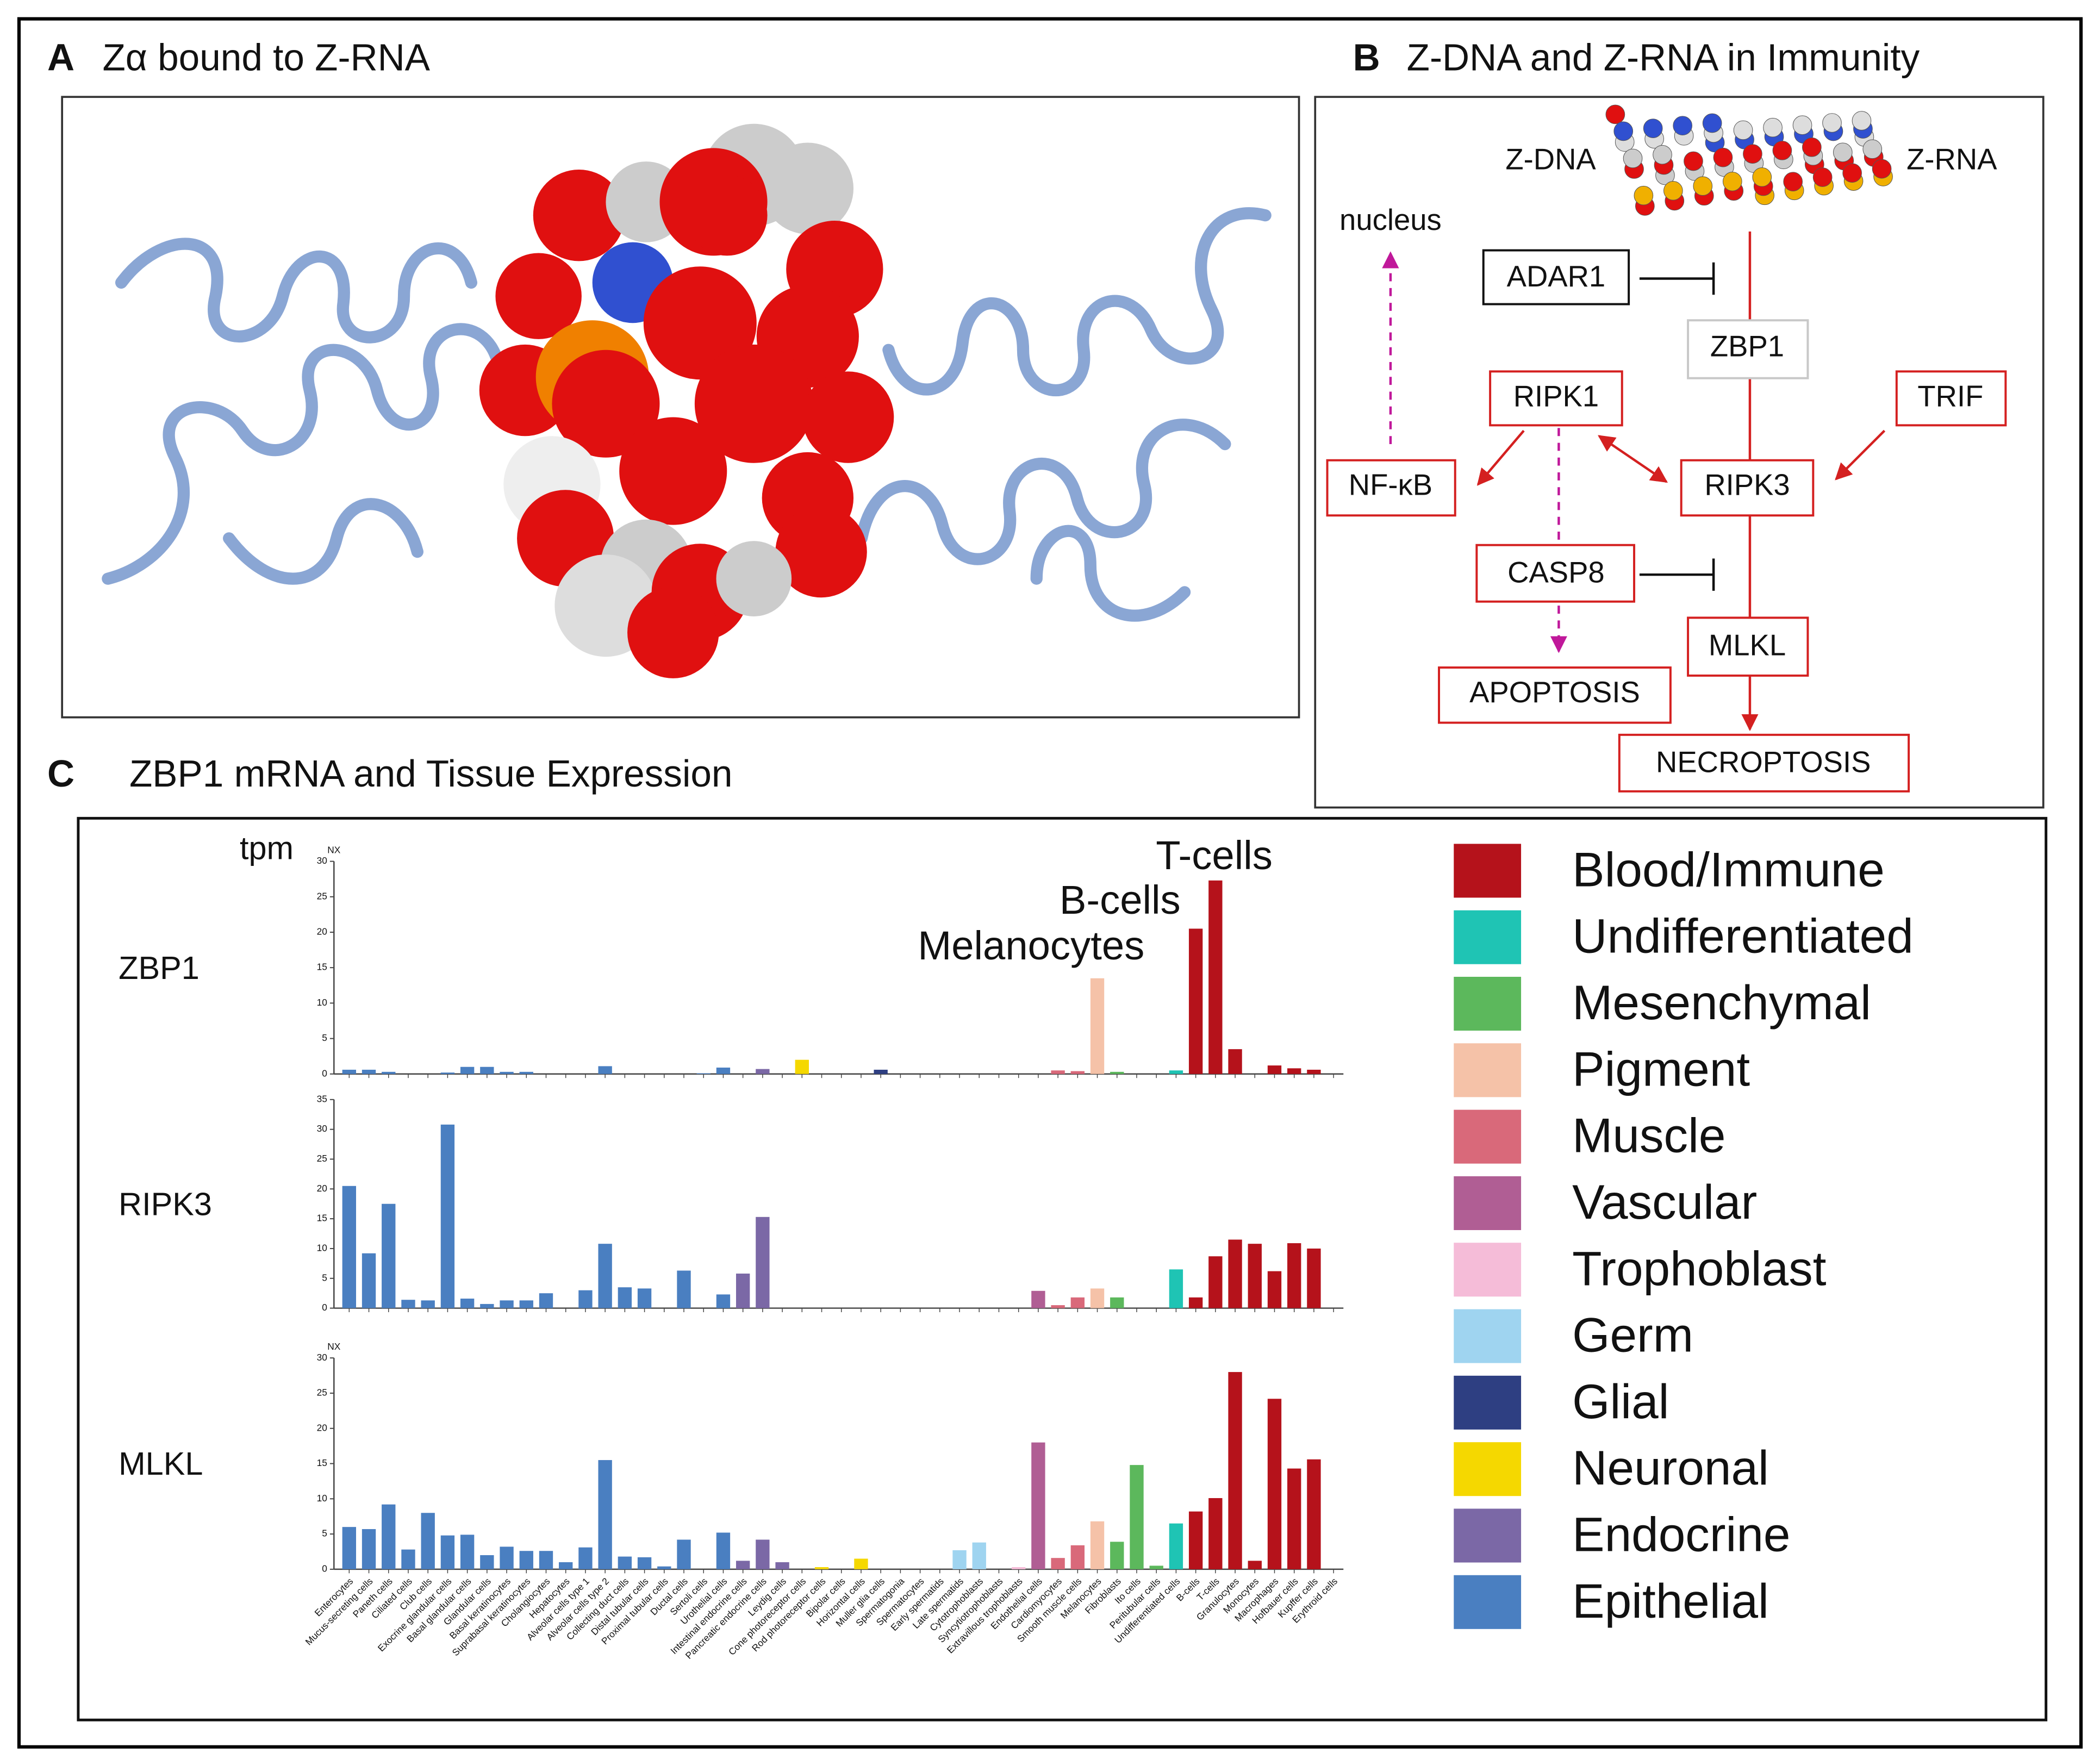 Image resolution: width=2100 pixels, height=1759 pixels. I want to click on annotation: B-cells, so click(1120, 899).